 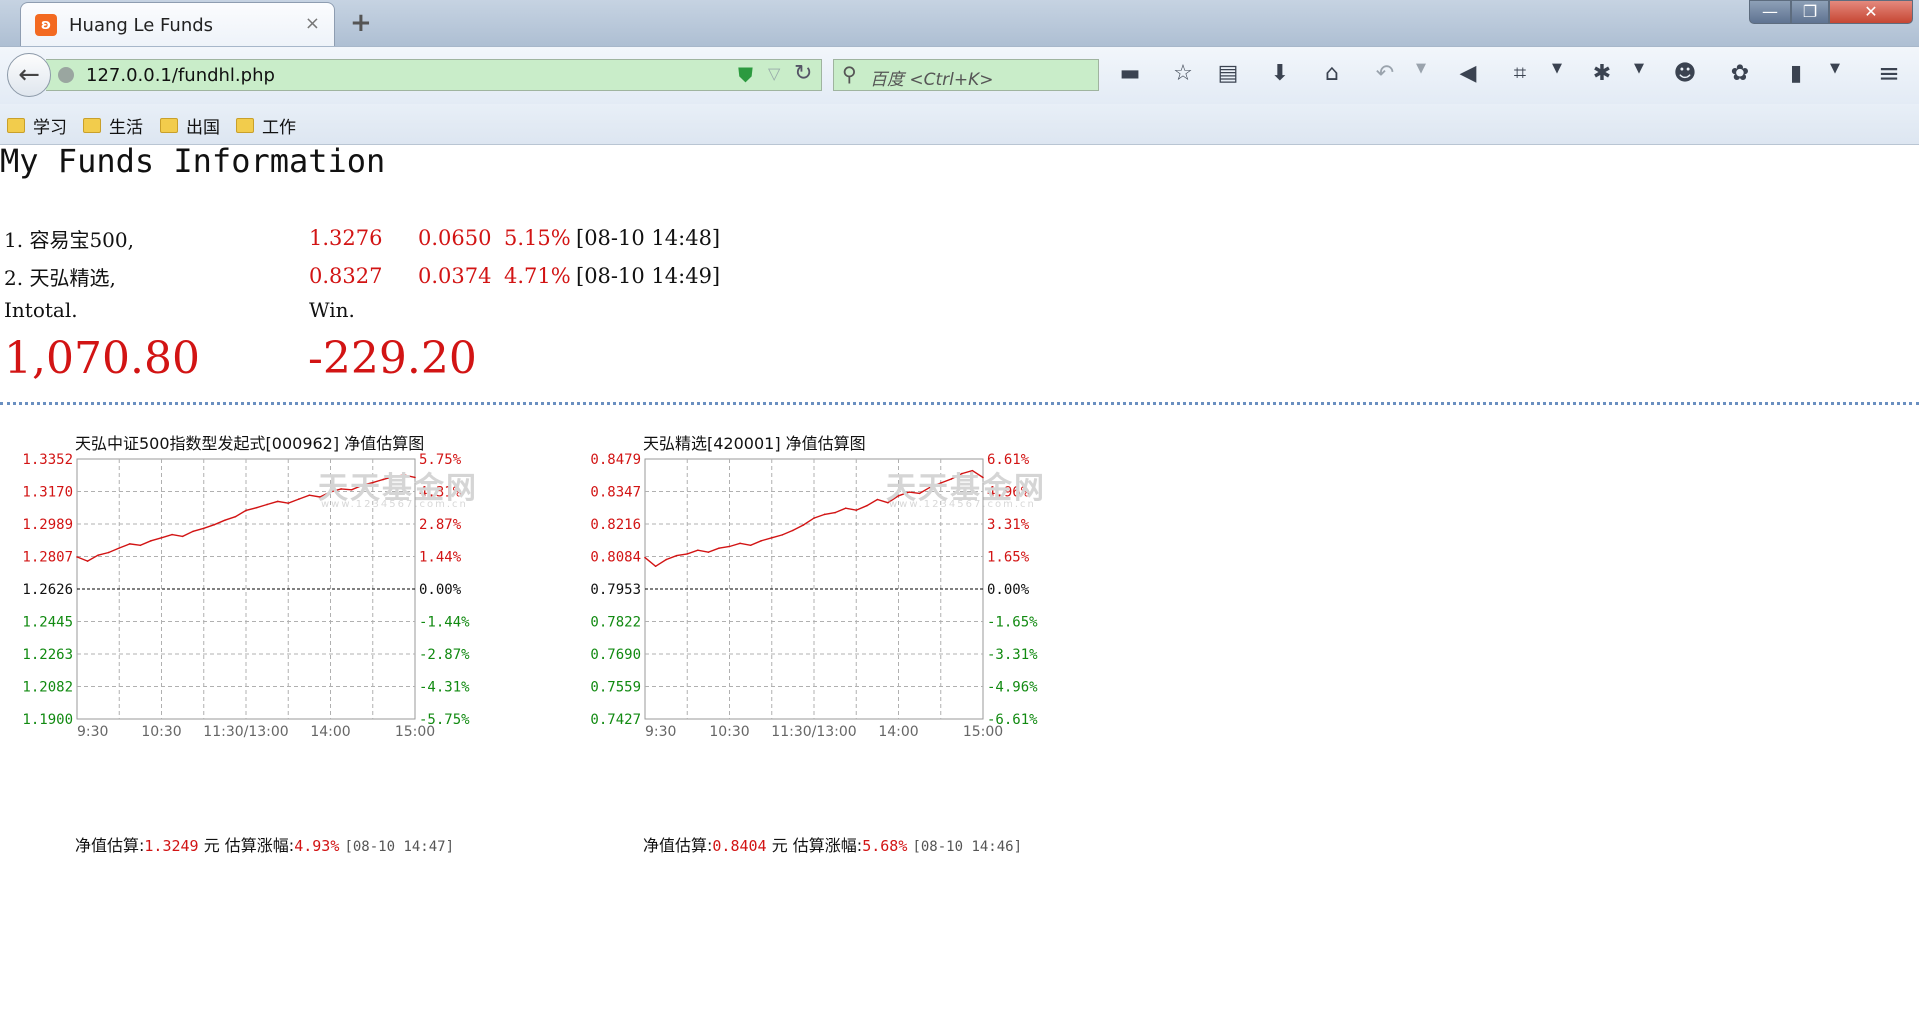 I want to click on bookmark-label: 出国, so click(x=203, y=128).